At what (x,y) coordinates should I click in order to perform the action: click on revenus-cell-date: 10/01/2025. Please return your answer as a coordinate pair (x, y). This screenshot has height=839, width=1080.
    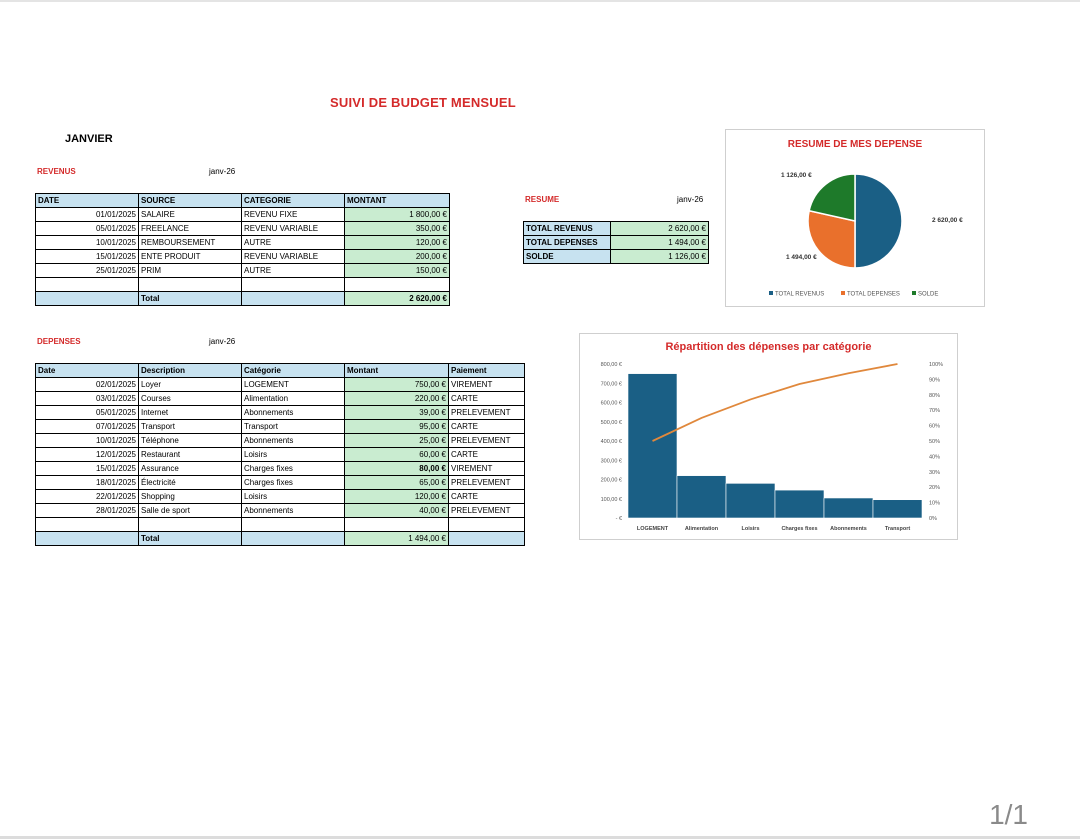
    Looking at the image, I should click on (87, 242).